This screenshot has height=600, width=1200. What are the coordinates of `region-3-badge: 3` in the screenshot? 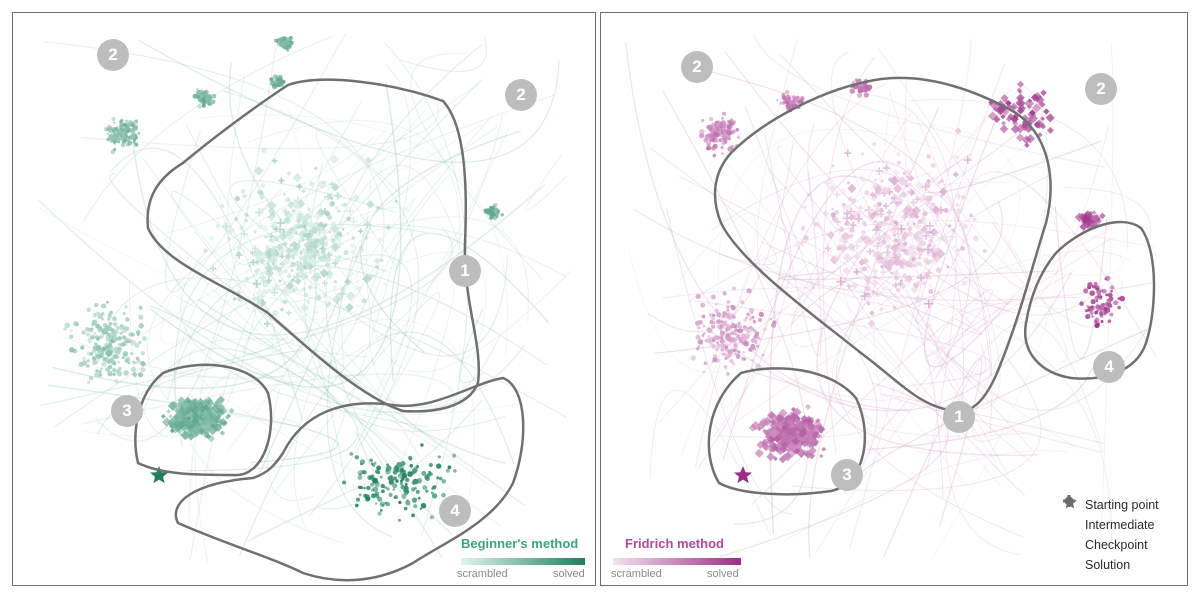 It's located at (127, 411).